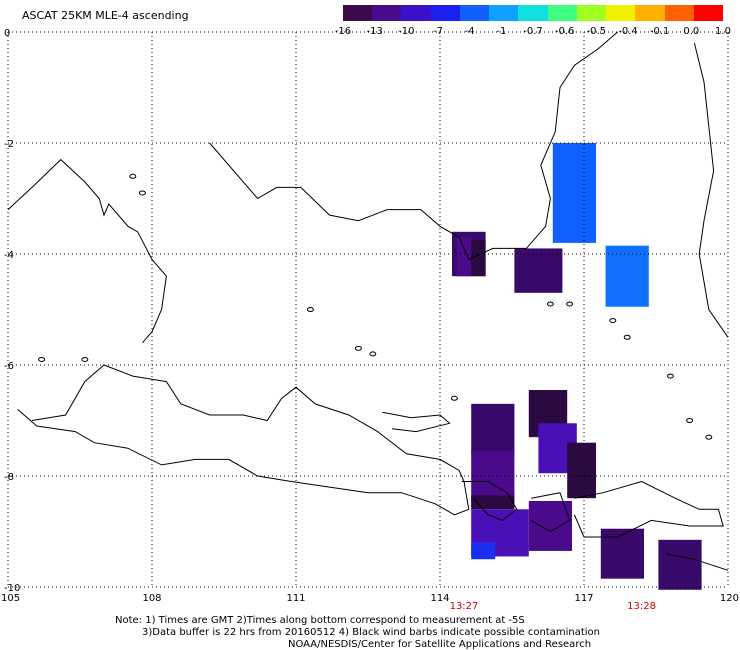 This screenshot has height=650, width=740. I want to click on y-tick-label: -4, so click(9, 255).